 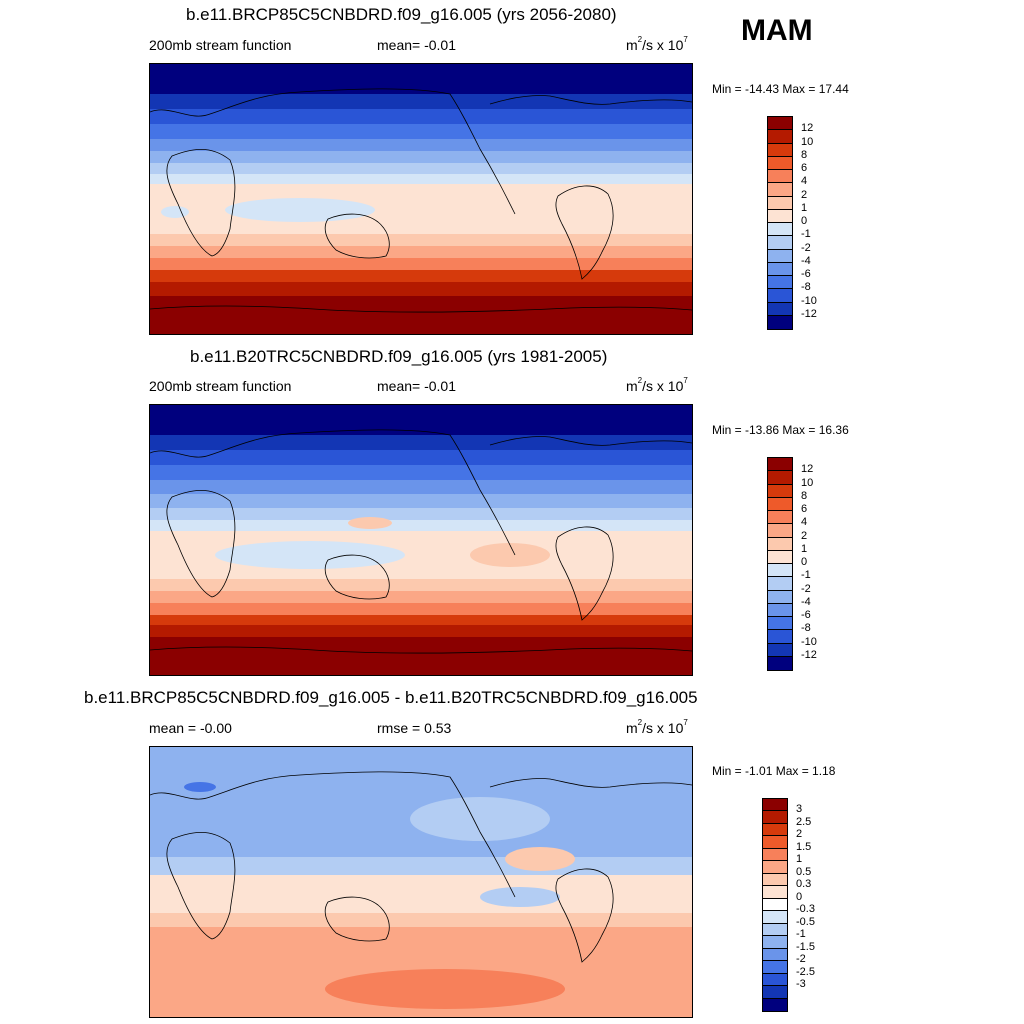 I want to click on colorbar-tick-label: 6, so click(x=804, y=168).